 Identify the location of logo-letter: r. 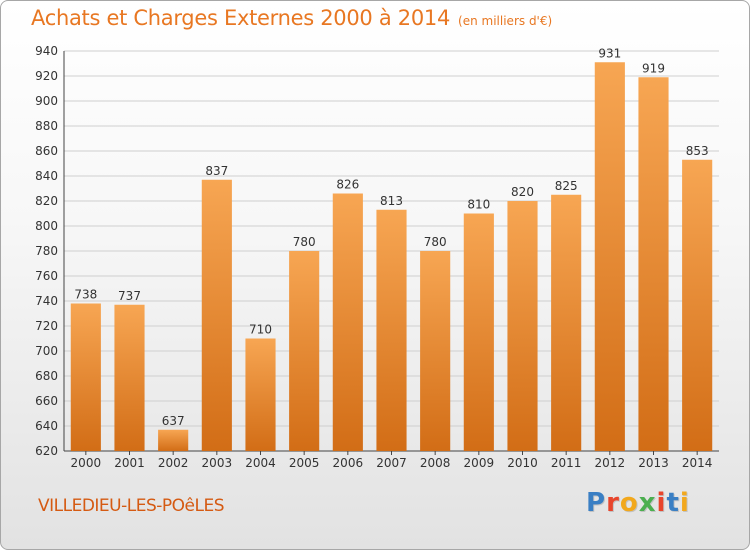
(613, 503).